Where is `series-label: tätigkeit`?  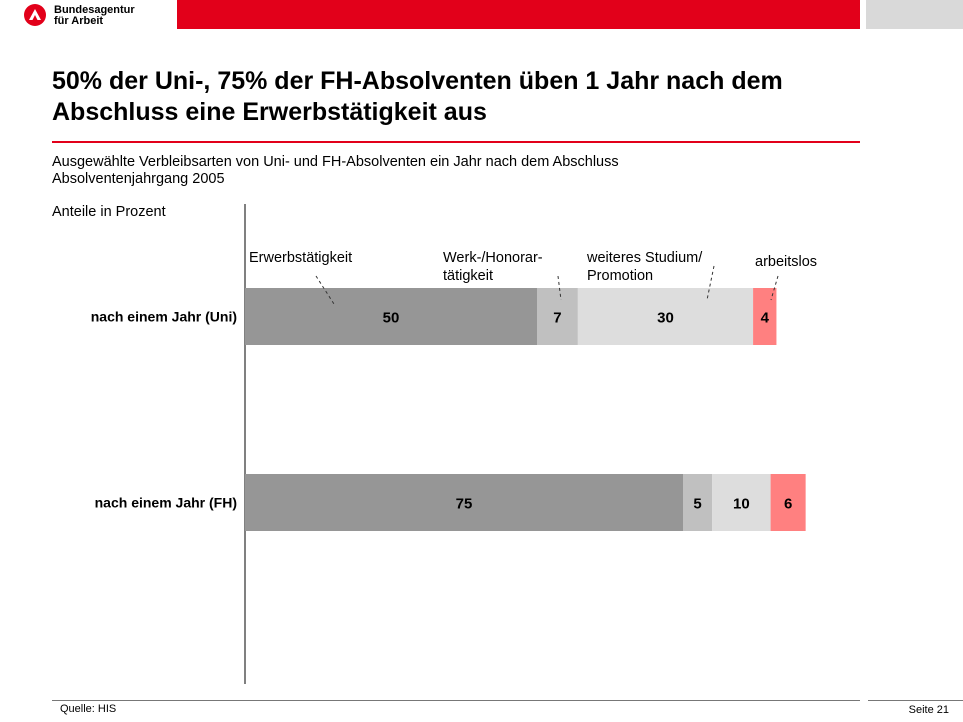 series-label: tätigkeit is located at coordinates (468, 276).